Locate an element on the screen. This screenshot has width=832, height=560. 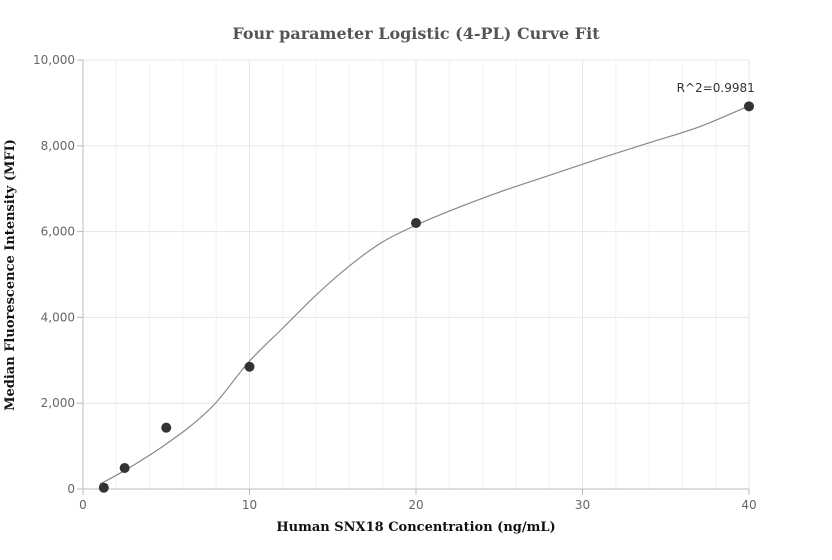
x-axis-title: Human SNX18 Concentration (ng/mL) is located at coordinates (415, 527).